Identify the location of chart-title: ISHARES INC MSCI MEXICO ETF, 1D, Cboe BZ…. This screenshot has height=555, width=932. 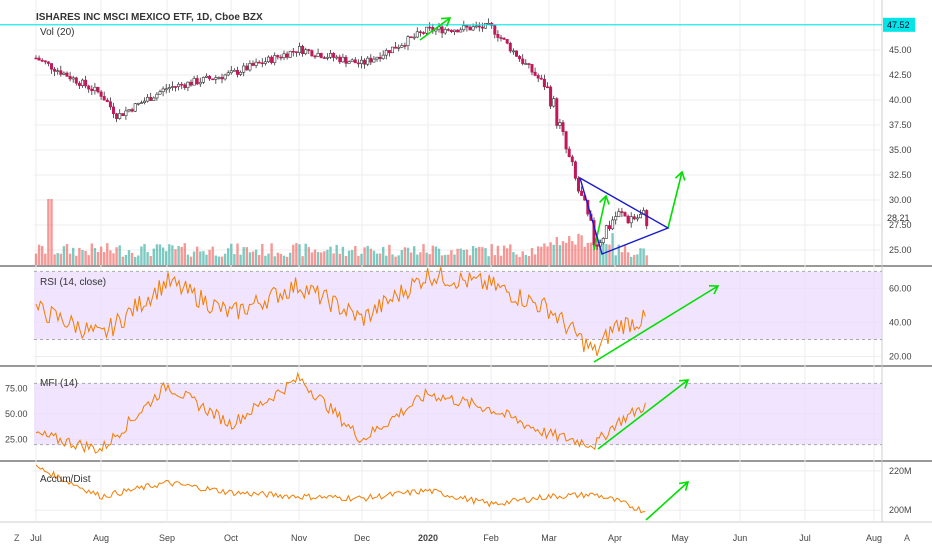
(149, 17).